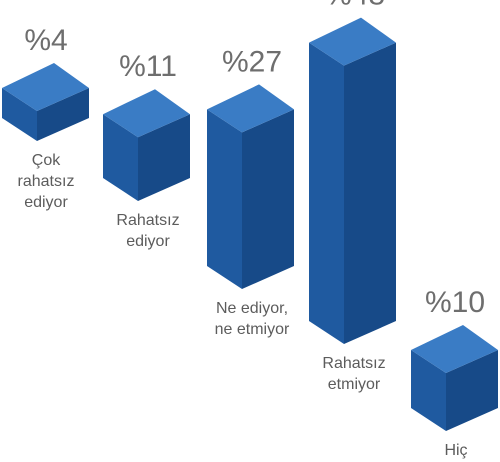 The height and width of the screenshot is (462, 500). Describe the element at coordinates (252, 61) in the screenshot. I see `value-label: %27` at that location.